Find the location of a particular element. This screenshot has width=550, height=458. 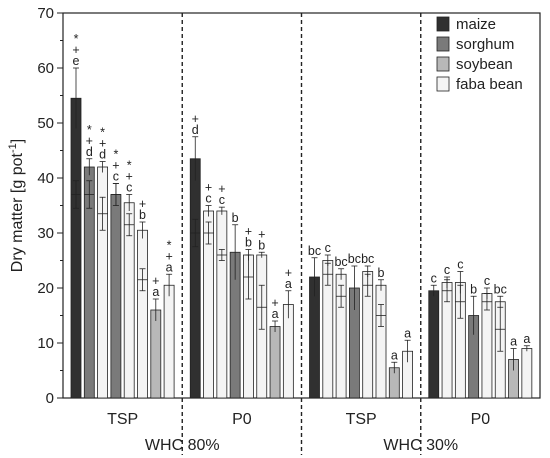

legend-label: faba bean is located at coordinates (489, 84).